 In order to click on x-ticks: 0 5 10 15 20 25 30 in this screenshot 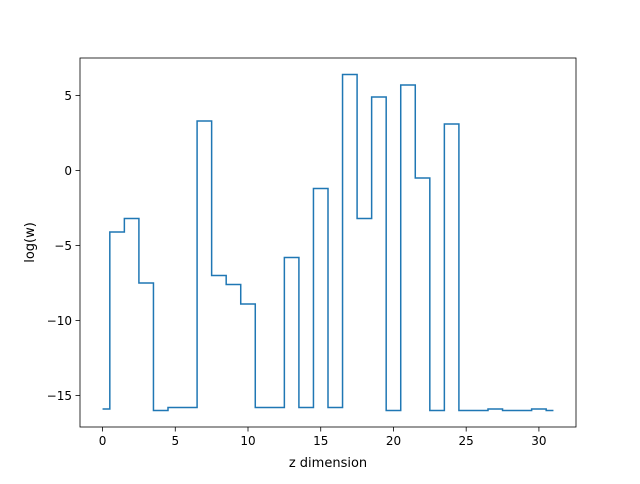, I will do `click(323, 437)`.